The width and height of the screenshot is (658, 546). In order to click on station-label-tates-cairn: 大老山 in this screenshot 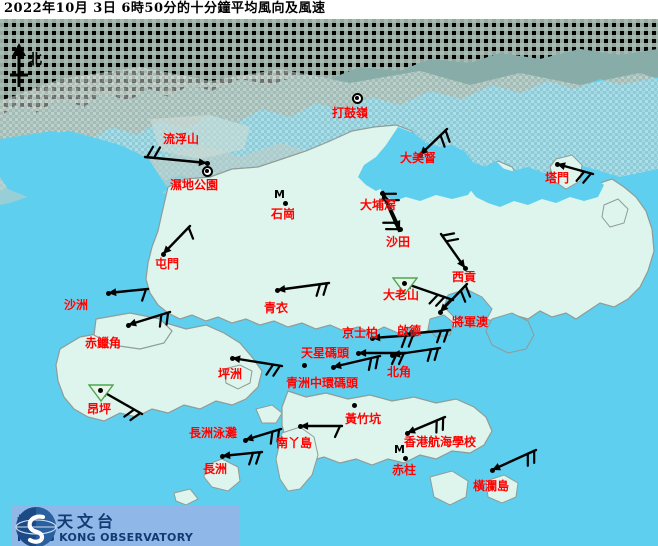, I will do `click(401, 295)`.